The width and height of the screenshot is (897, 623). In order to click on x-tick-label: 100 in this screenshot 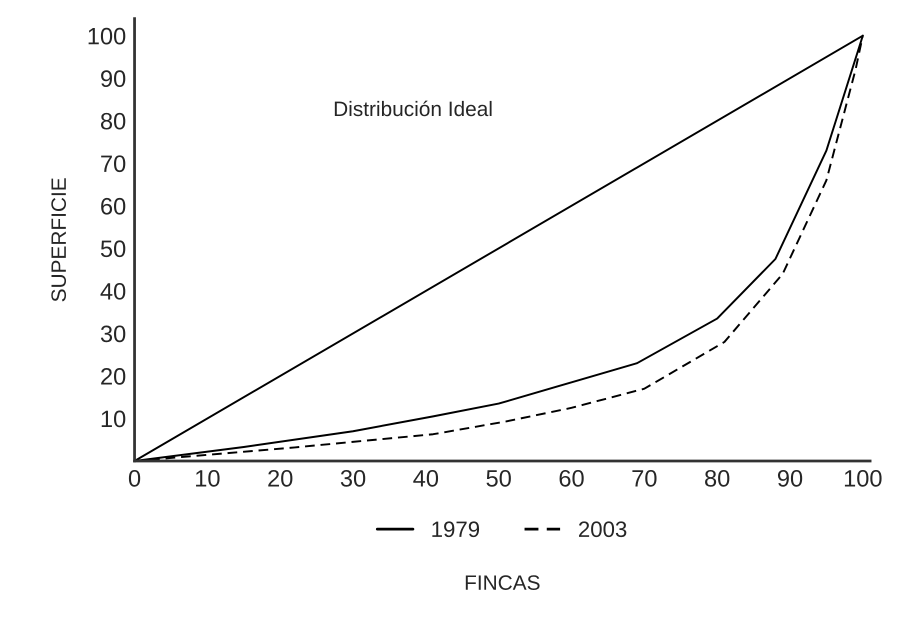, I will do `click(863, 478)`.